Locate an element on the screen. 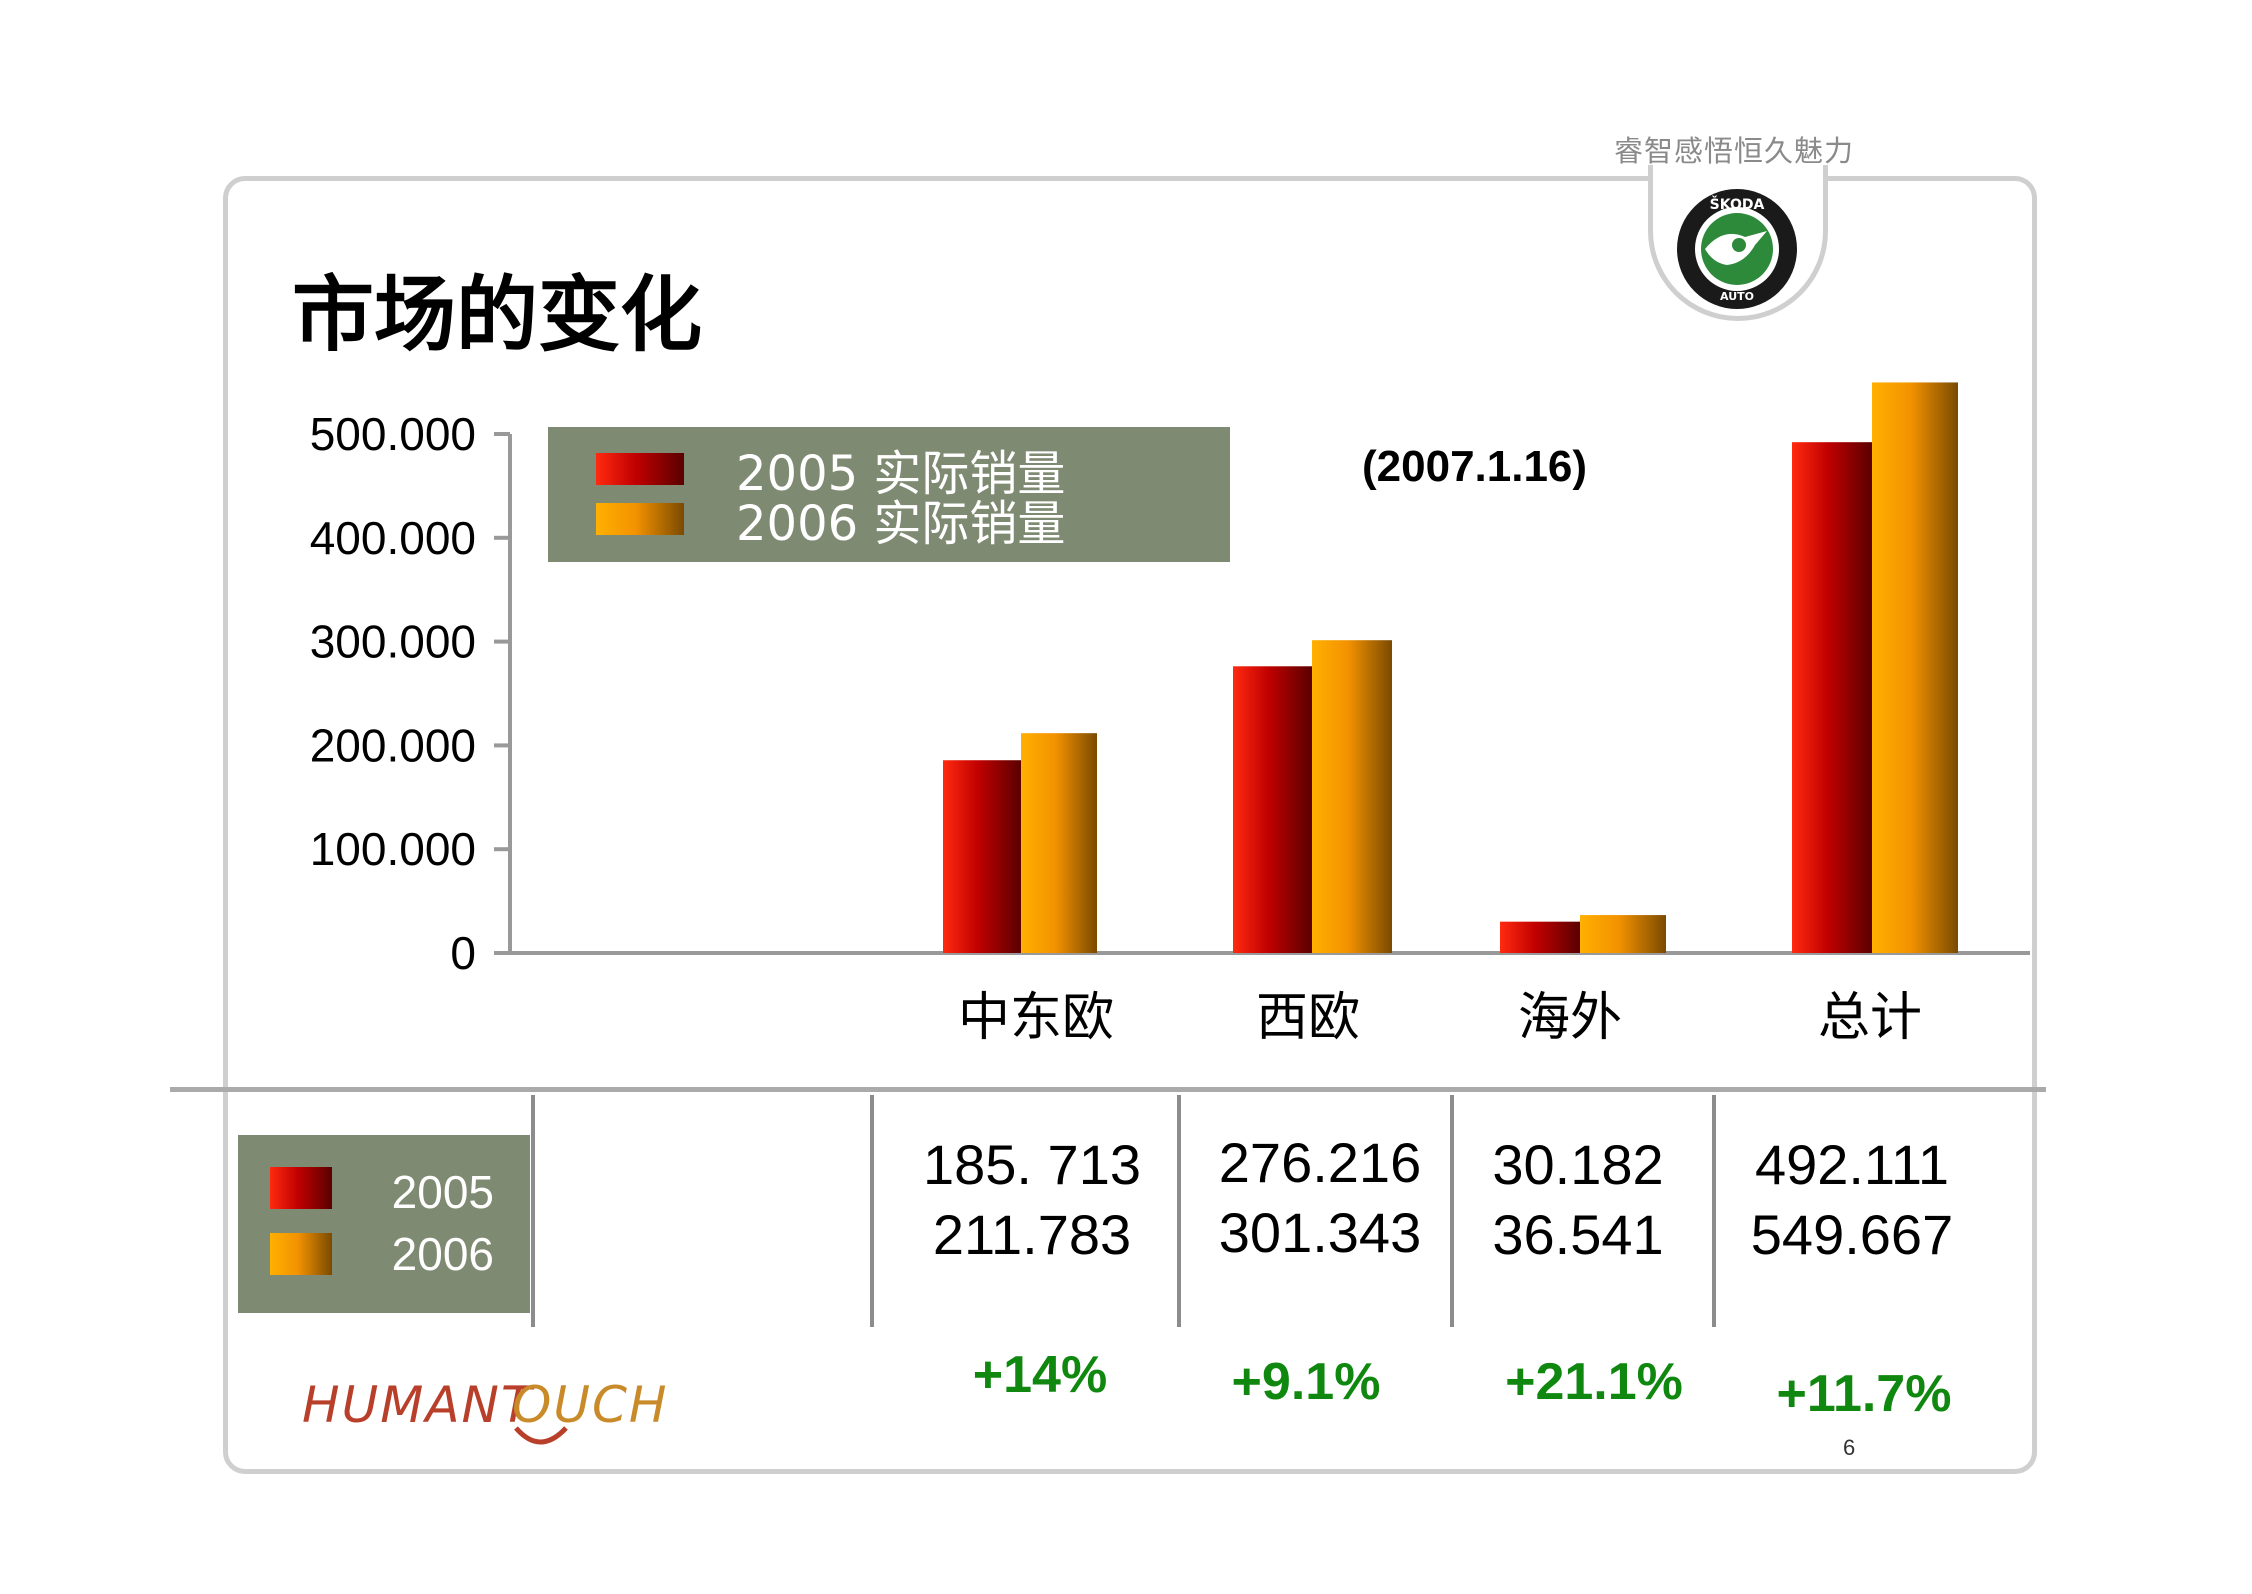 The width and height of the screenshot is (2252, 1594). table-cell-cee: 185. 713 211.783 is located at coordinates (1032, 1200).